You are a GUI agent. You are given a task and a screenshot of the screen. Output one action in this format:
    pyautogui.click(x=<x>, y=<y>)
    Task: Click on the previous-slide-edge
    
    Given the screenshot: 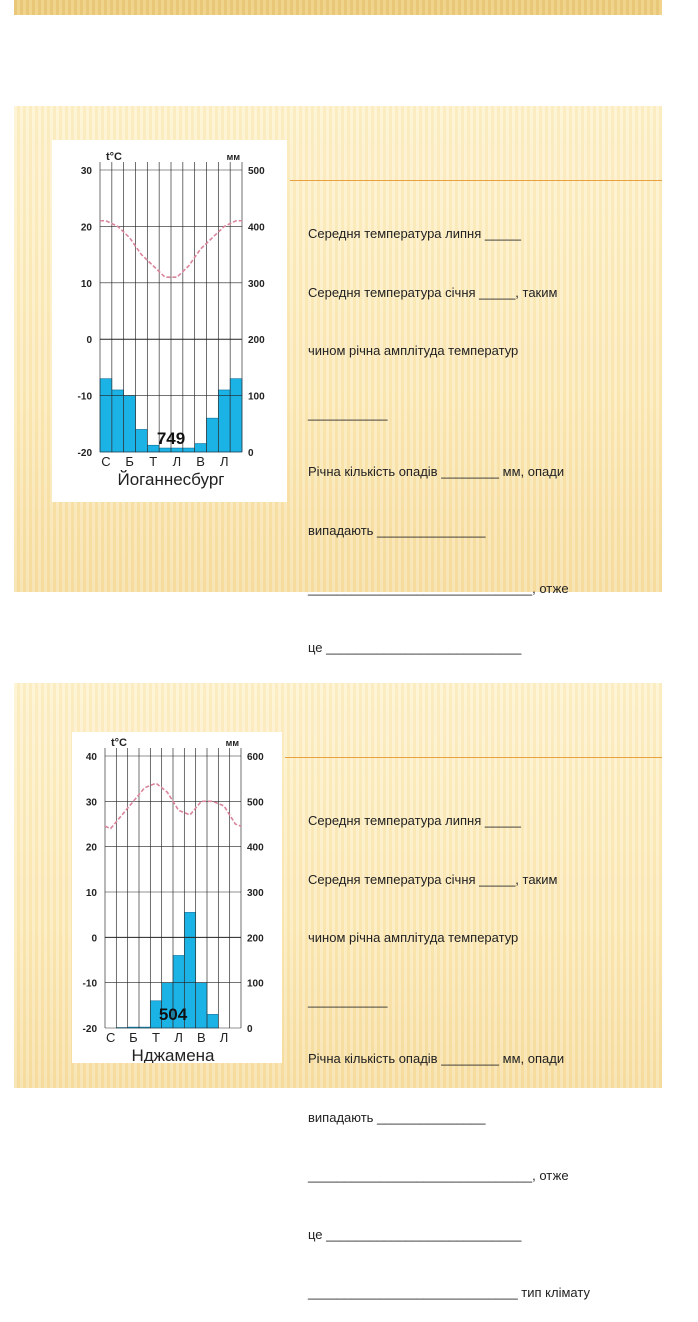 What is the action you would take?
    pyautogui.click(x=338, y=7)
    